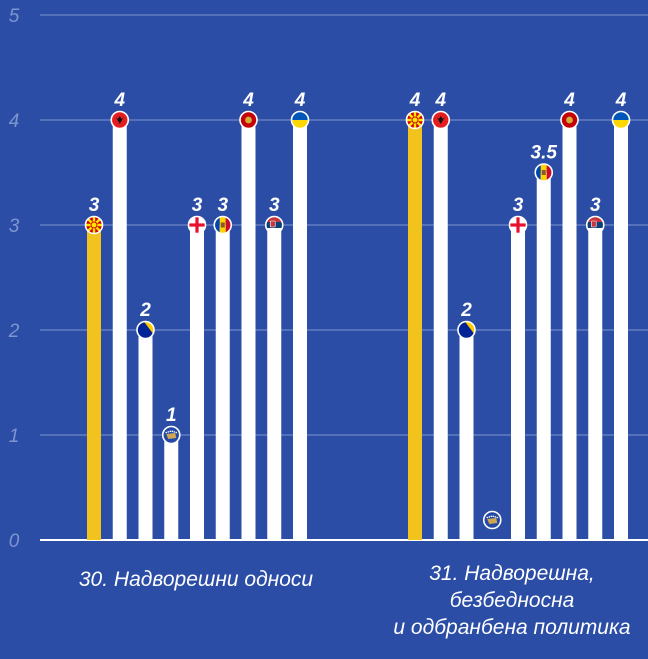 This screenshot has width=648, height=659. Describe the element at coordinates (544, 153) in the screenshot. I see `value-label: 3.5` at that location.